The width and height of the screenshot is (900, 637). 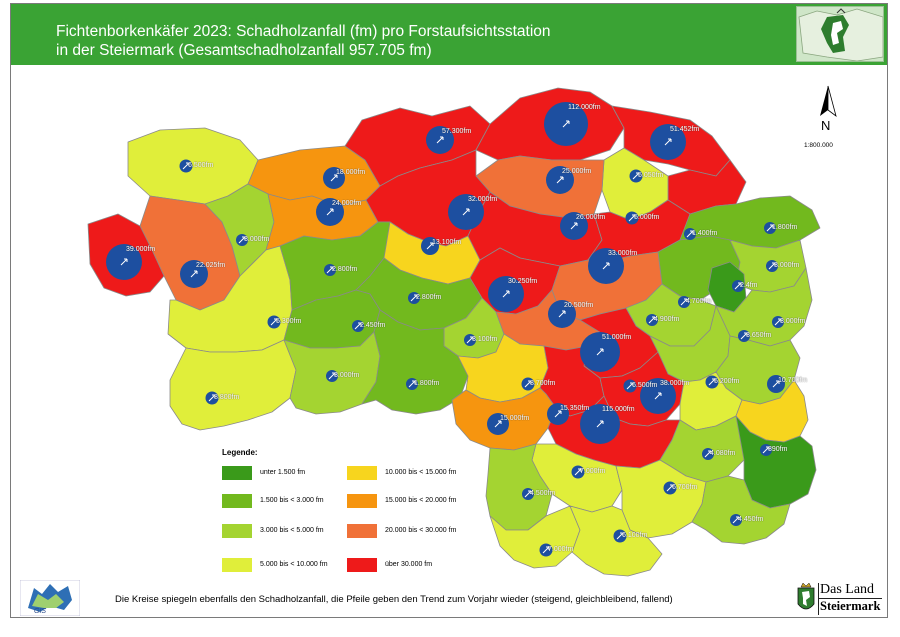 What do you see at coordinates (523, 281) in the screenshot?
I see `station-label: 30.250fm` at bounding box center [523, 281].